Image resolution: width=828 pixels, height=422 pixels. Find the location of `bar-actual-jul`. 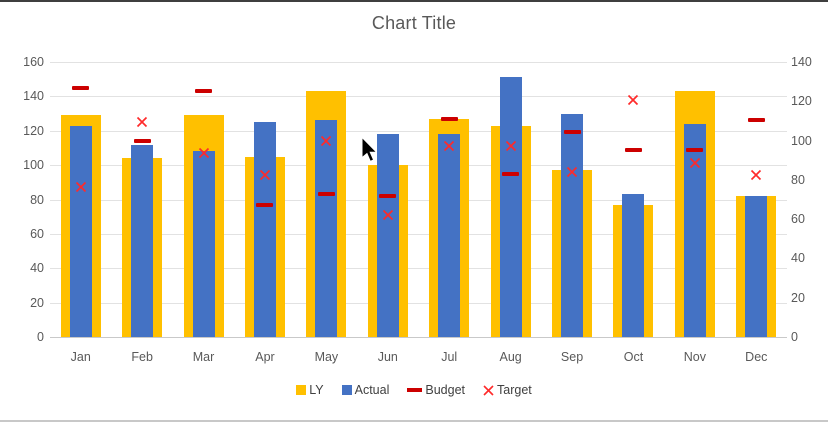

bar-actual-jul is located at coordinates (449, 235).